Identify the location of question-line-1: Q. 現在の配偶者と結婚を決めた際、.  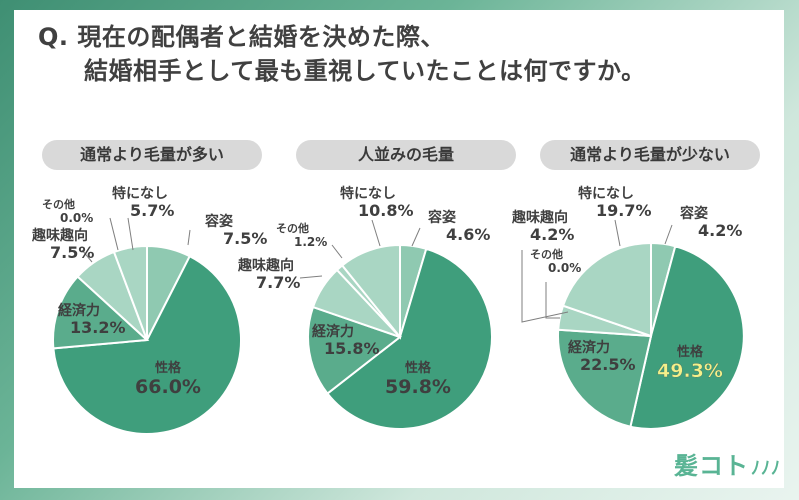
(241, 37).